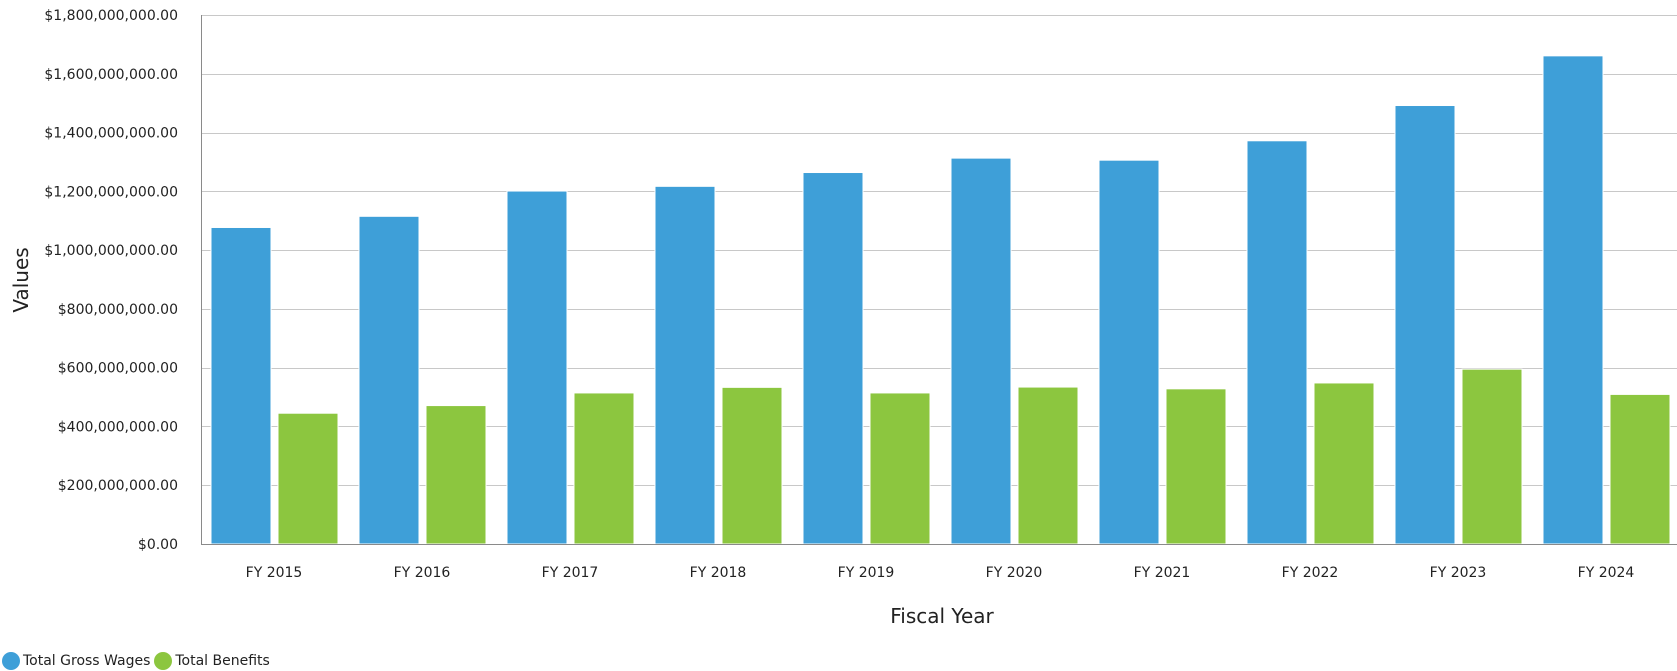  What do you see at coordinates (1573, 300) in the screenshot?
I see `bar-total-gross-wages-fy-2024` at bounding box center [1573, 300].